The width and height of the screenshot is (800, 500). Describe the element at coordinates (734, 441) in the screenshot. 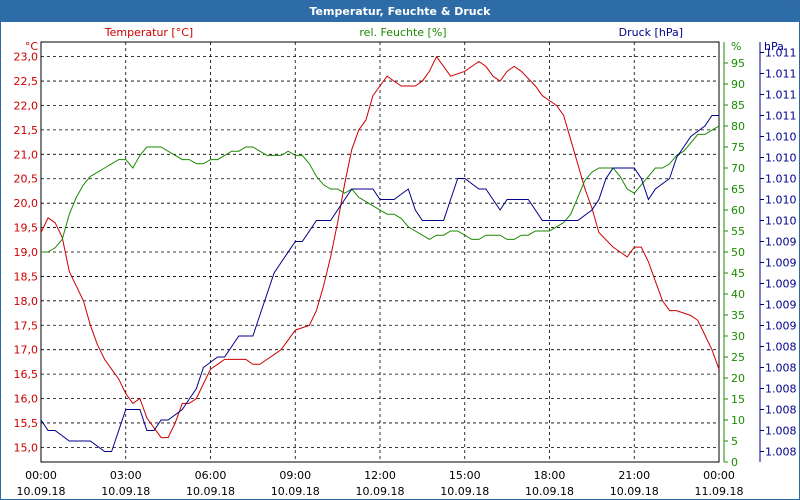

I see `tick-label-humidity: 5` at that location.